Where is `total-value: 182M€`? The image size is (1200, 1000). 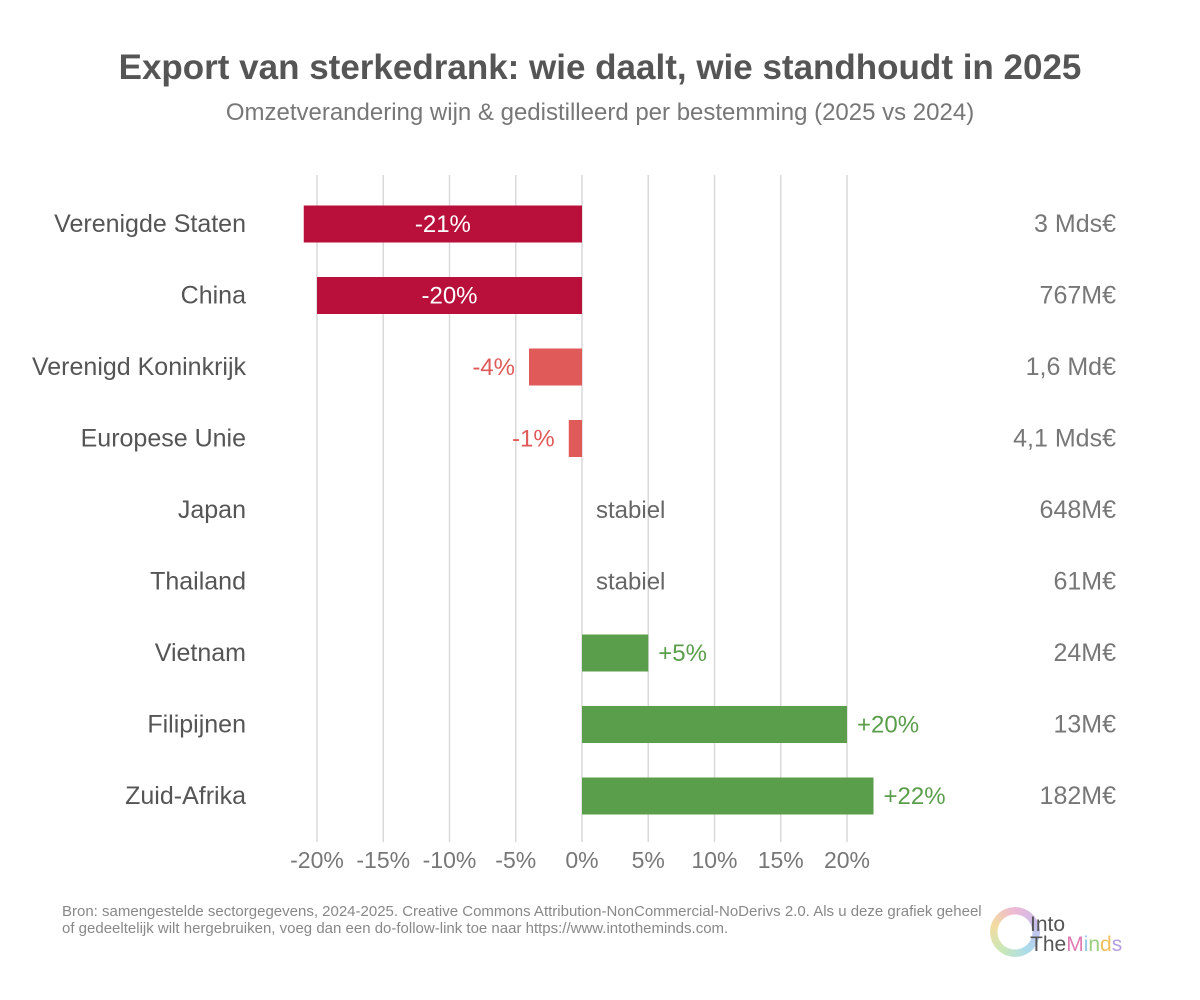 total-value: 182M€ is located at coordinates (1078, 796).